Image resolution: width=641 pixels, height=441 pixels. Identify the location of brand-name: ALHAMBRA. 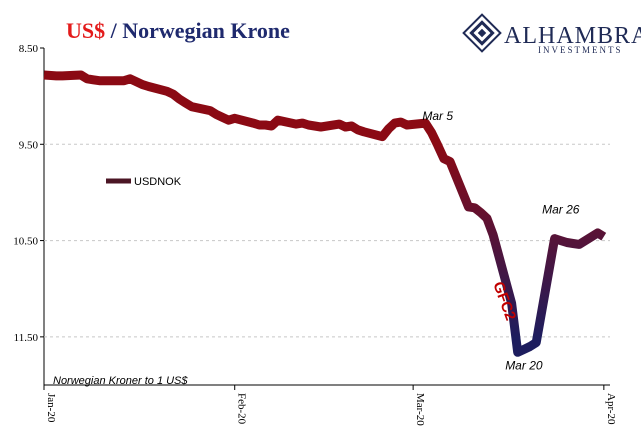
(572, 36).